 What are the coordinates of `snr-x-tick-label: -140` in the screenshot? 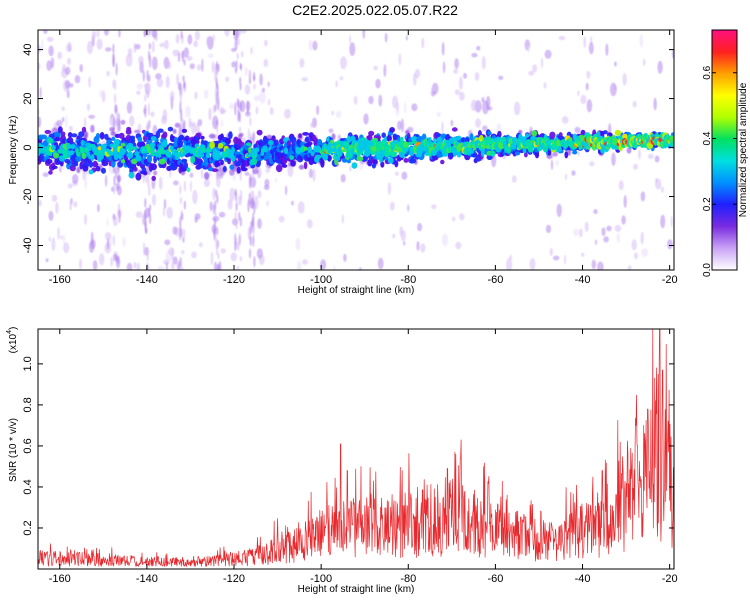 It's located at (147, 579).